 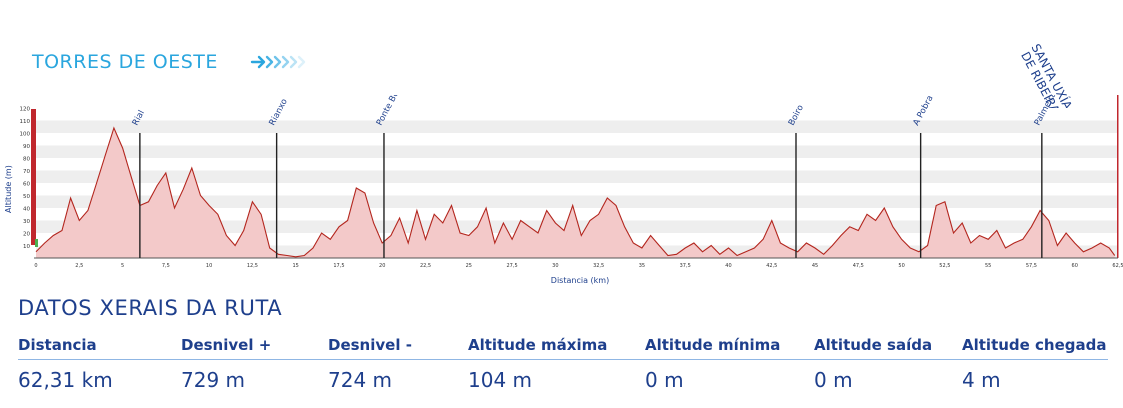 What do you see at coordinates (360, 380) in the screenshot?
I see `stat-value-descent: 724 m` at bounding box center [360, 380].